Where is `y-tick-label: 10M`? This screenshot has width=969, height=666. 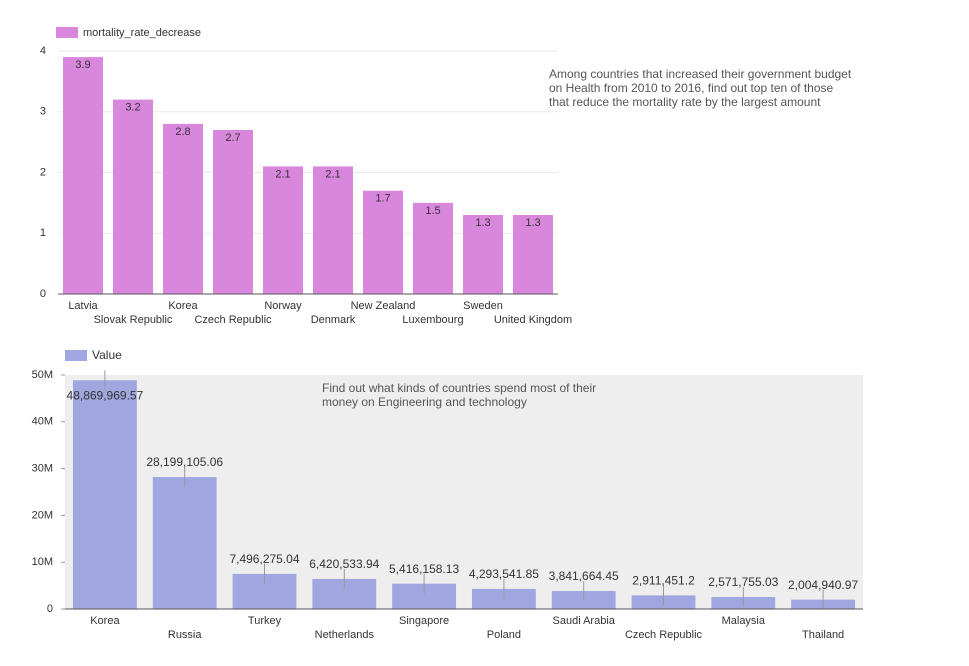 y-tick-label: 10M is located at coordinates (42, 562).